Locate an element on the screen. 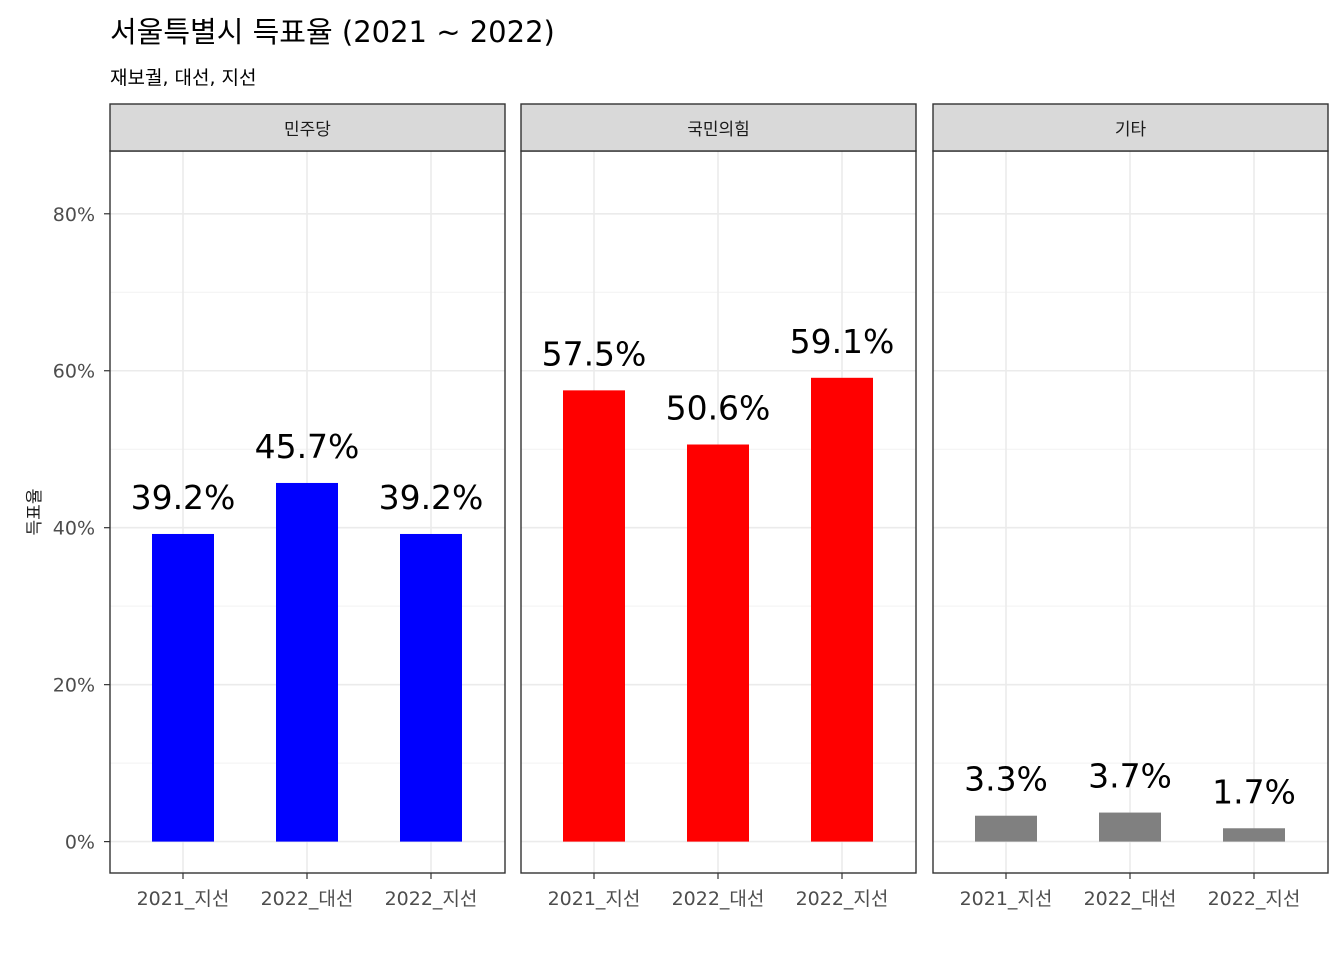 The width and height of the screenshot is (1344, 960). data-label: 57.5% is located at coordinates (594, 353).